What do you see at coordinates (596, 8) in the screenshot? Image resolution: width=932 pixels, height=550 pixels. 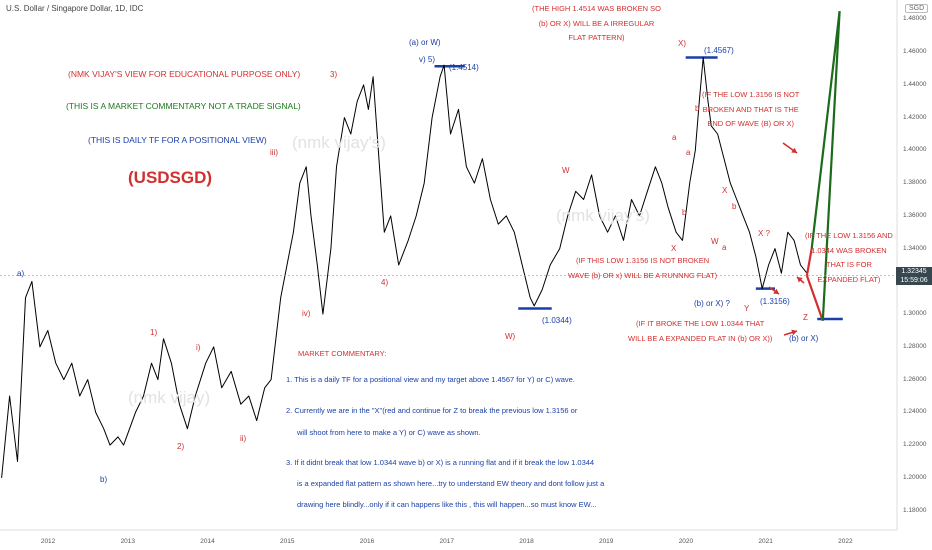 I see `note-line: (THE HIGH 1.4514 WAS BROKEN SO` at bounding box center [596, 8].